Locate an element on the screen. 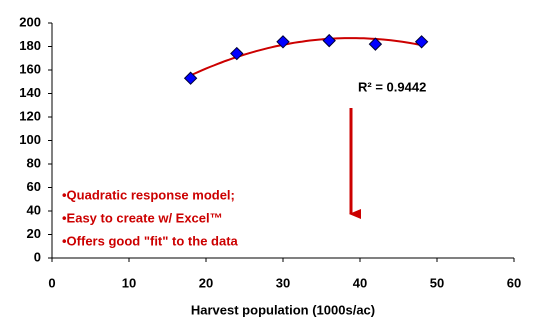  y-tick-label: 40 is located at coordinates (34, 209).